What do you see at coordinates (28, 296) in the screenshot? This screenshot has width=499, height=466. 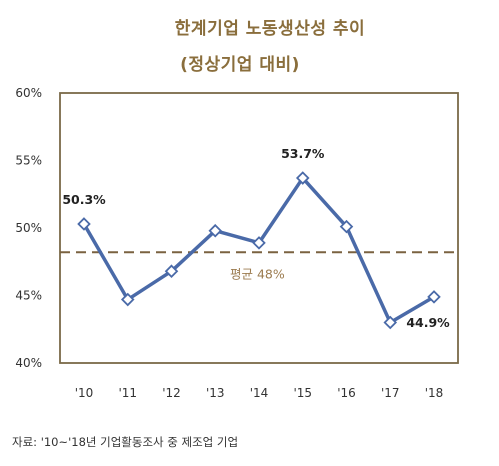 I see `y-tick-label: 45%` at bounding box center [28, 296].